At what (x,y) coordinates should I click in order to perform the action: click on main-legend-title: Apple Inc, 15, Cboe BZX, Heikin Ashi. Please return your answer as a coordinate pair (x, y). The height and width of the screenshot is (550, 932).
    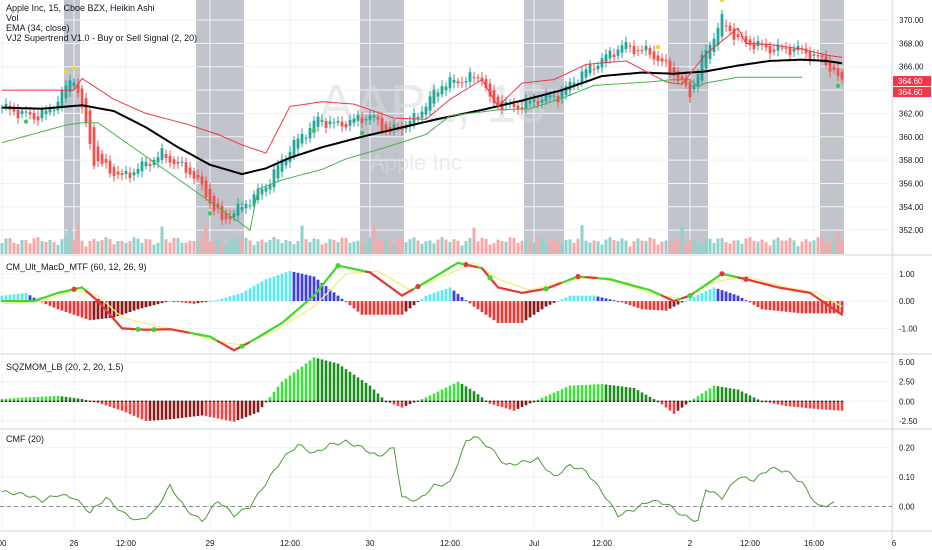
    Looking at the image, I should click on (80, 8).